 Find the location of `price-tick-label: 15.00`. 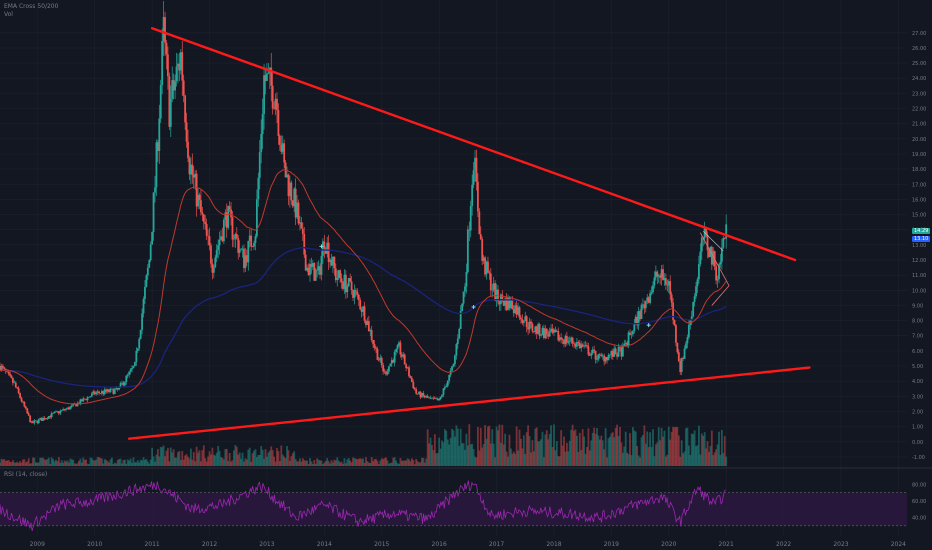

price-tick-label: 15.00 is located at coordinates (919, 216).